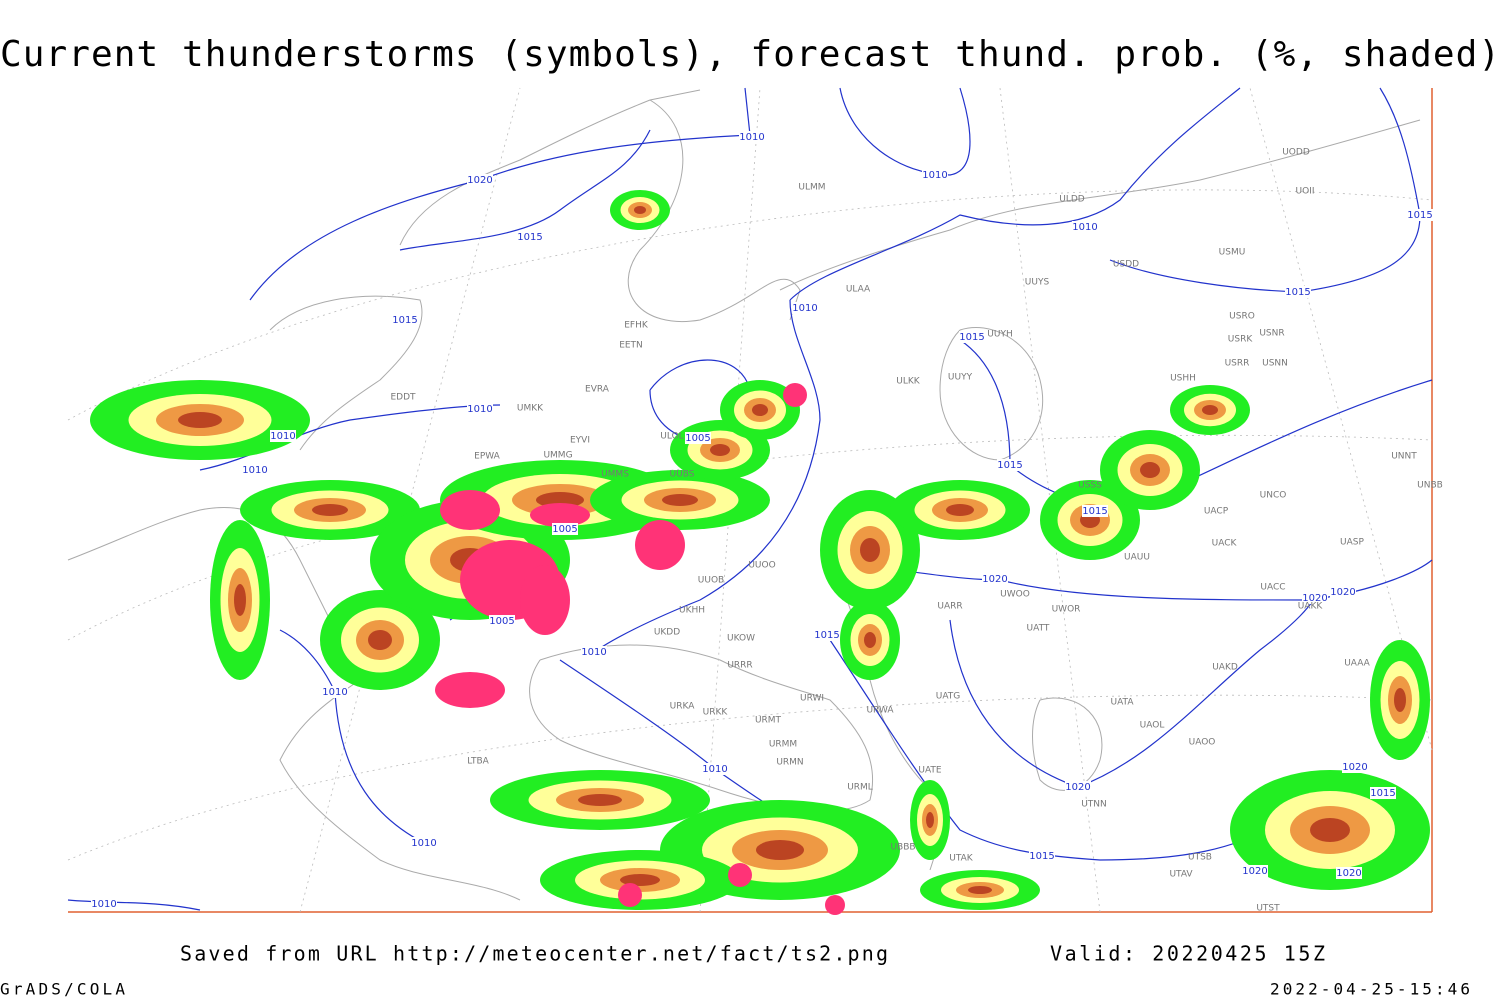 The height and width of the screenshot is (1000, 1500). I want to click on station-code: UACC, so click(1272, 588).